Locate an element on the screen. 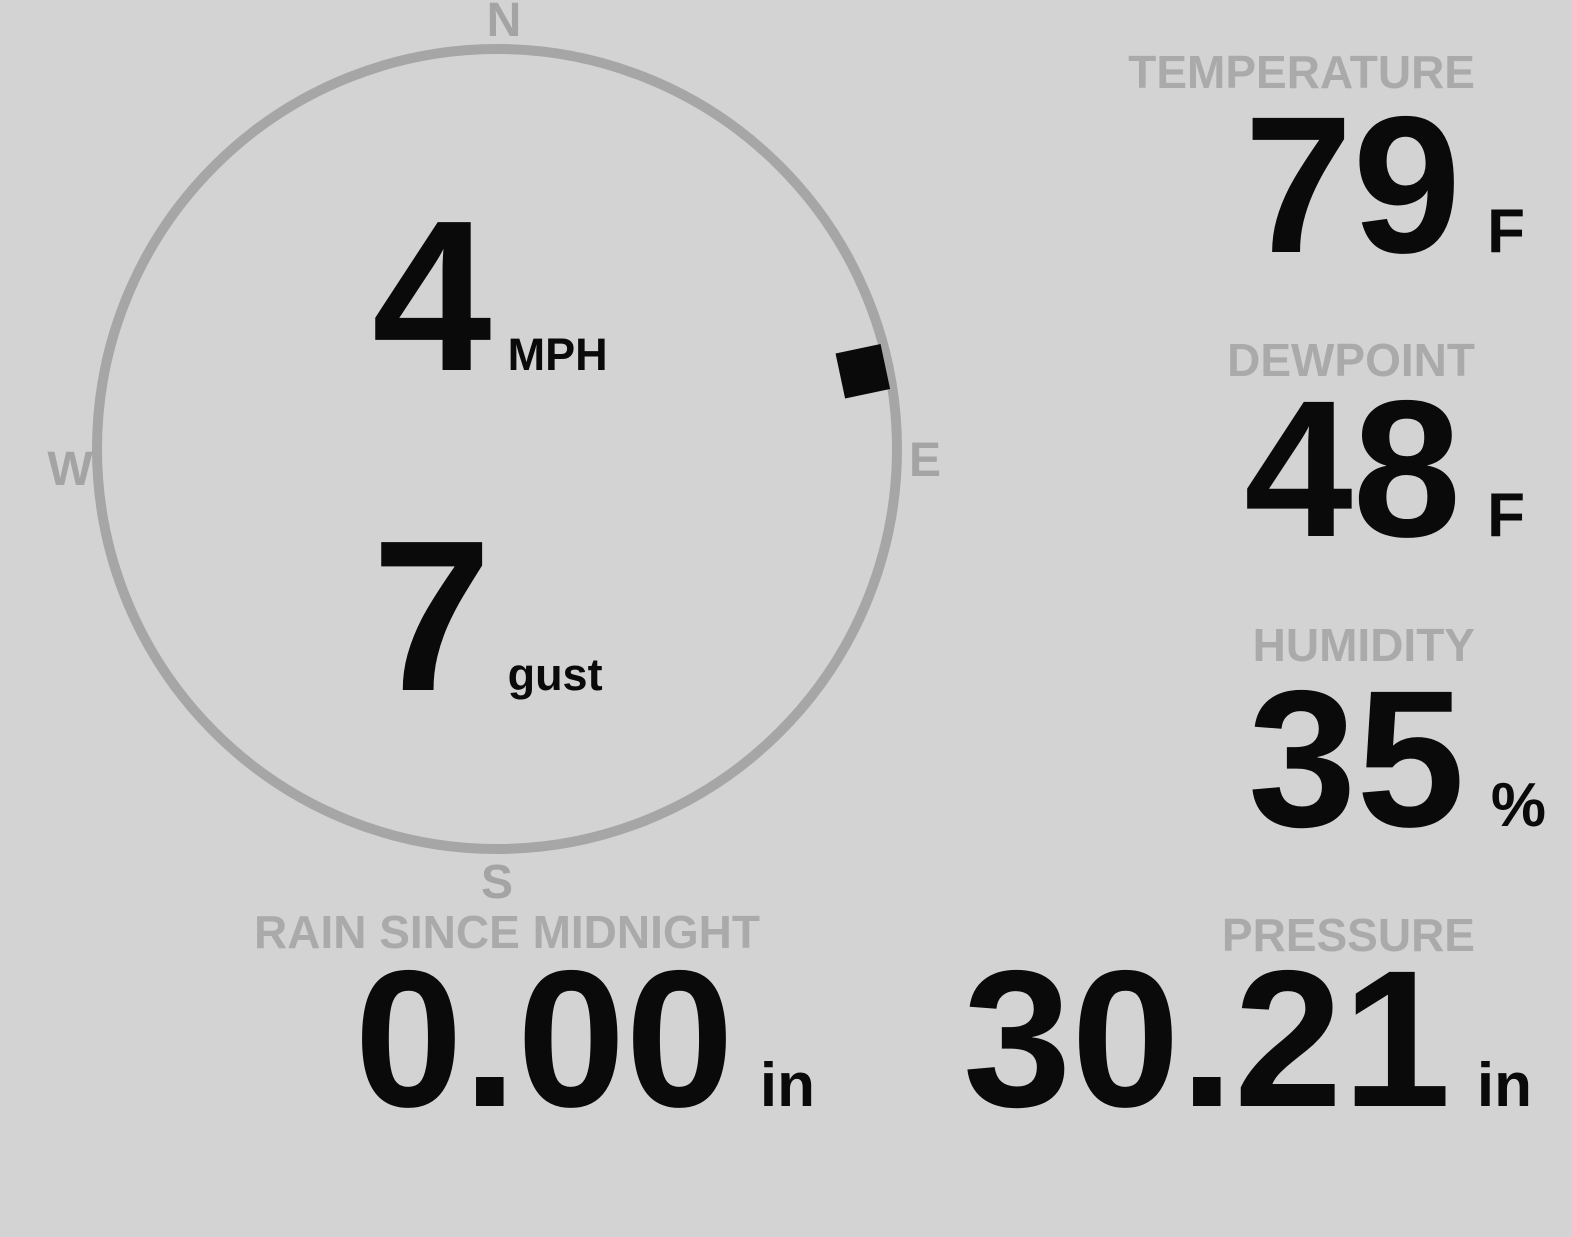 Image resolution: width=1571 pixels, height=1237 pixels. dewpoint-label: DEWPOINT is located at coordinates (1351, 360).